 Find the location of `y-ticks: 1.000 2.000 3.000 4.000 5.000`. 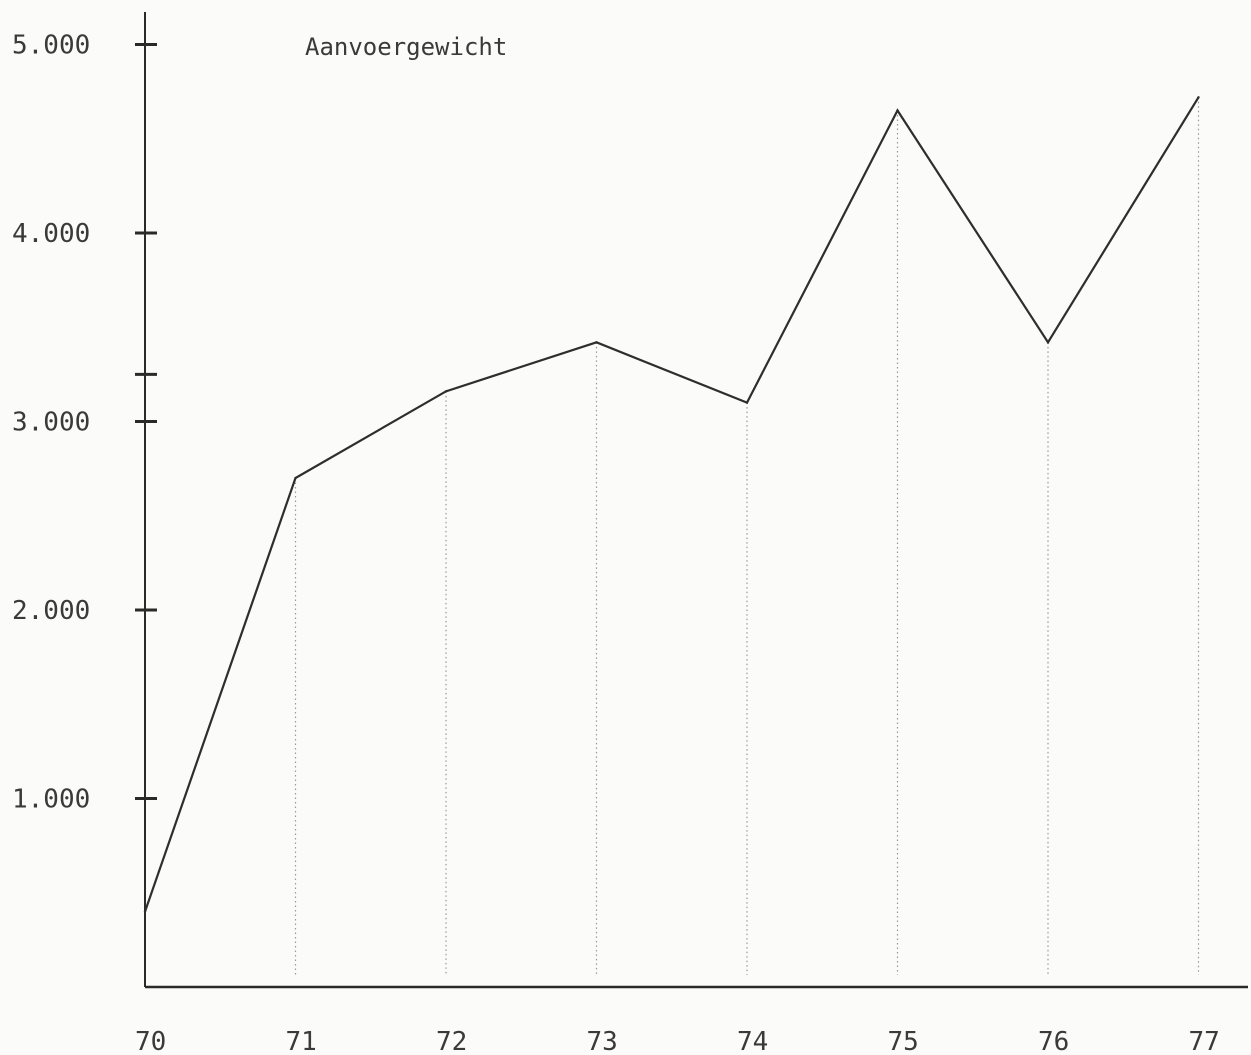

y-ticks: 1.000 2.000 3.000 4.000 5.000 is located at coordinates (84, 423).